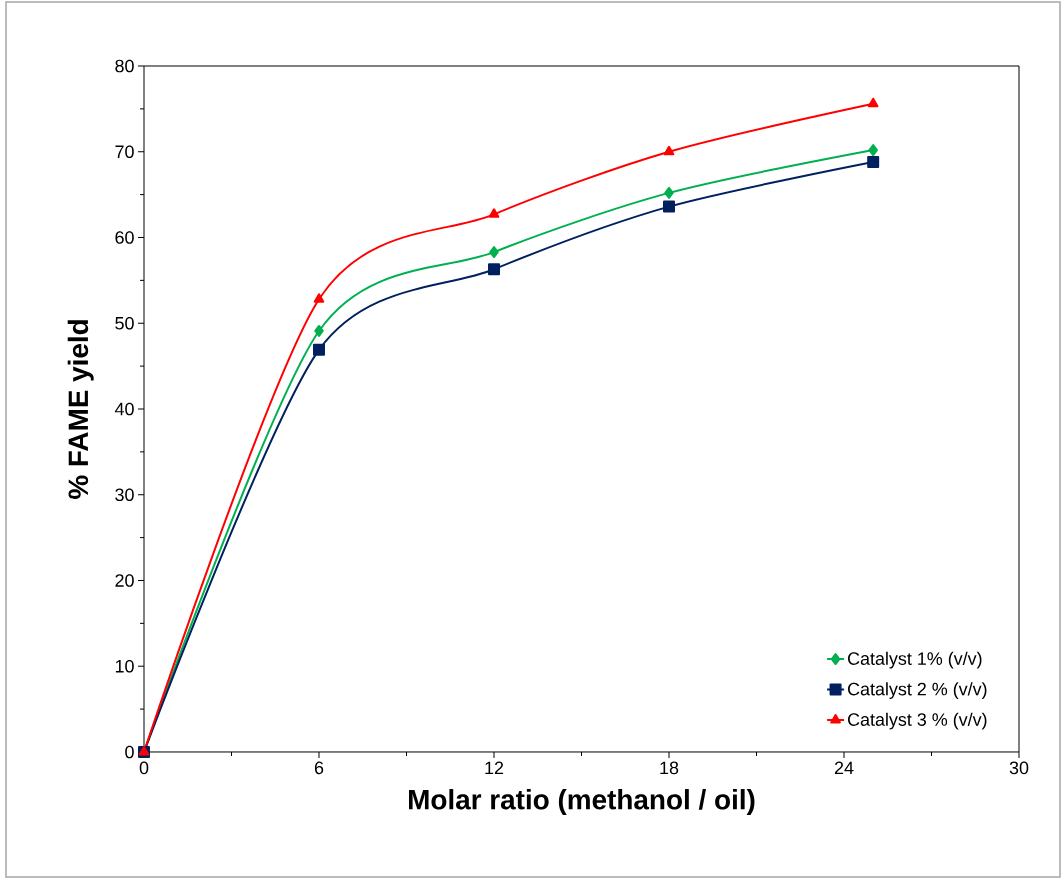 The height and width of the screenshot is (879, 1062). Describe the element at coordinates (582, 802) in the screenshot. I see `x-axis-title: Molar ratio (methanol / oil)` at that location.